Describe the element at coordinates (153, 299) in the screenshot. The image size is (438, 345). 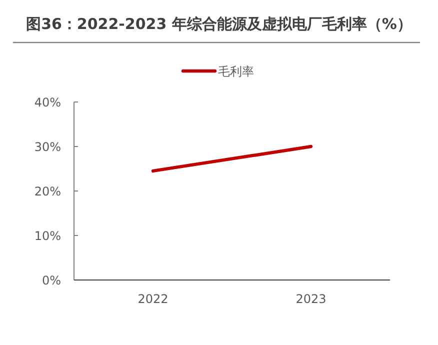
I see `x-tick-label: 2022` at that location.